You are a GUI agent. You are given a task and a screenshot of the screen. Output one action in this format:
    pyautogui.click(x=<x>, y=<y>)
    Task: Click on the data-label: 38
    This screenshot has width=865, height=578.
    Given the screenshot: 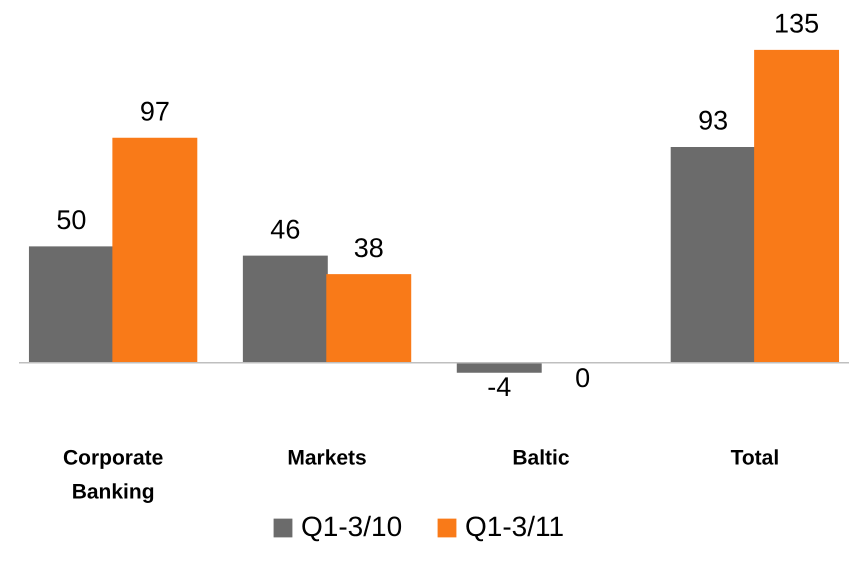 What is the action you would take?
    pyautogui.click(x=369, y=247)
    